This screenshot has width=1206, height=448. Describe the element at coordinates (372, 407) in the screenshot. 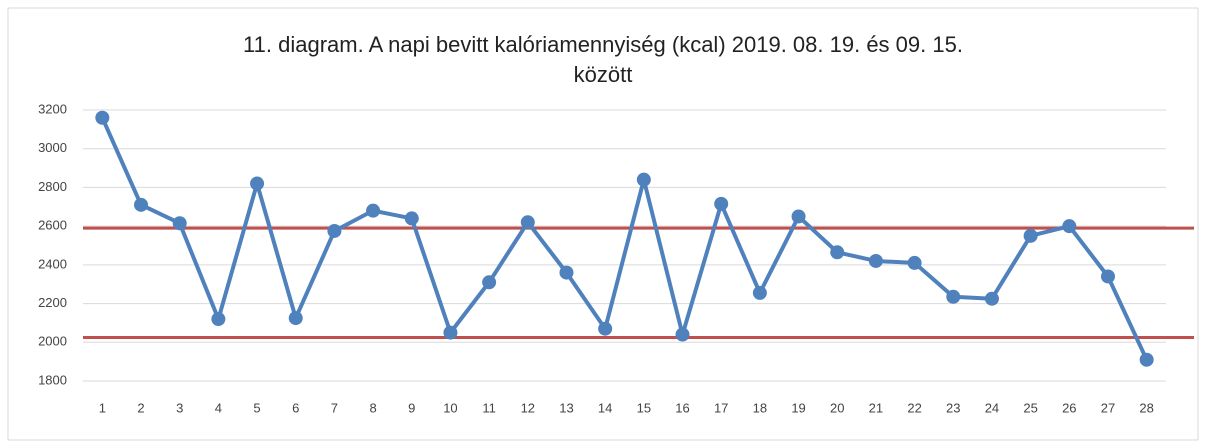

I see `x-tick-label: 8` at that location.